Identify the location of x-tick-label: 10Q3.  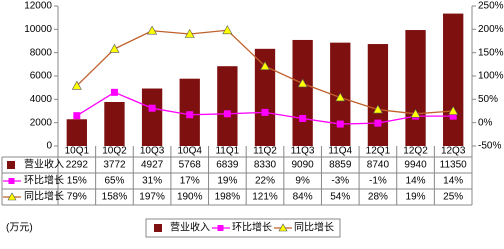
(152, 151).